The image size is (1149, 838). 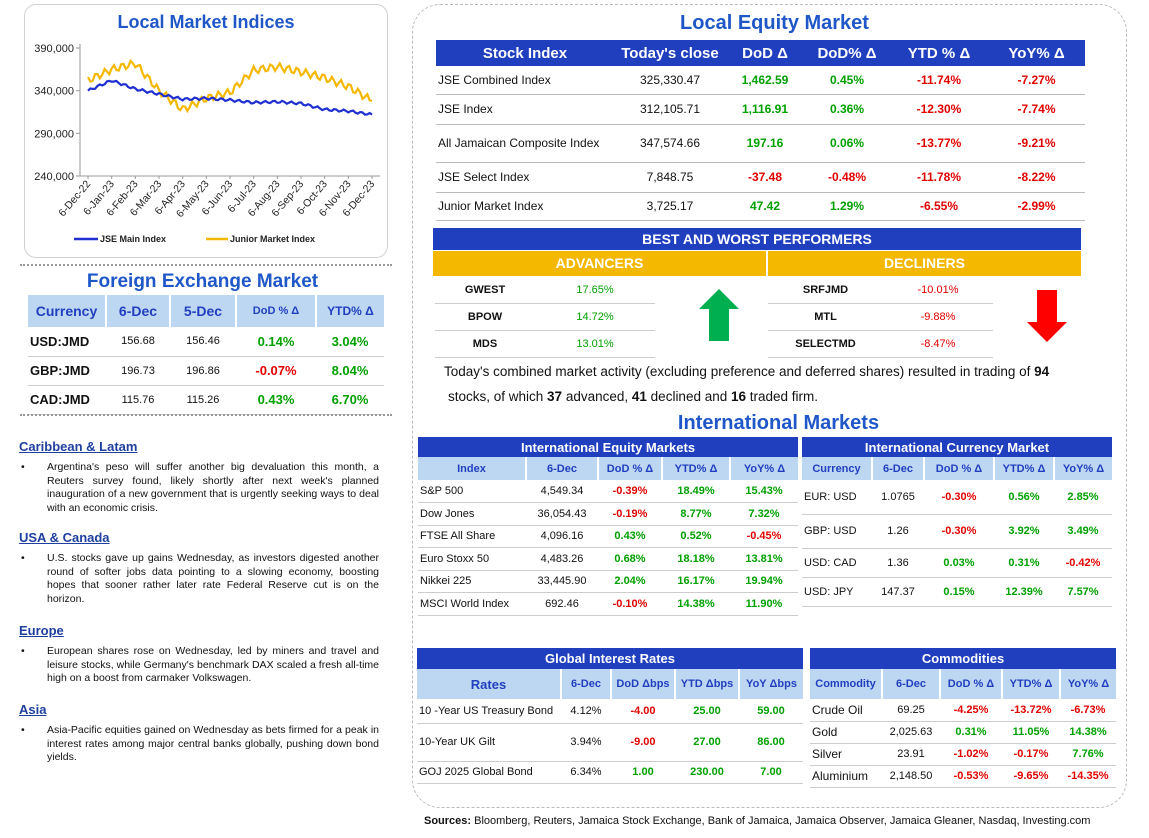 I want to click on summary-declined: 41, so click(x=639, y=396).